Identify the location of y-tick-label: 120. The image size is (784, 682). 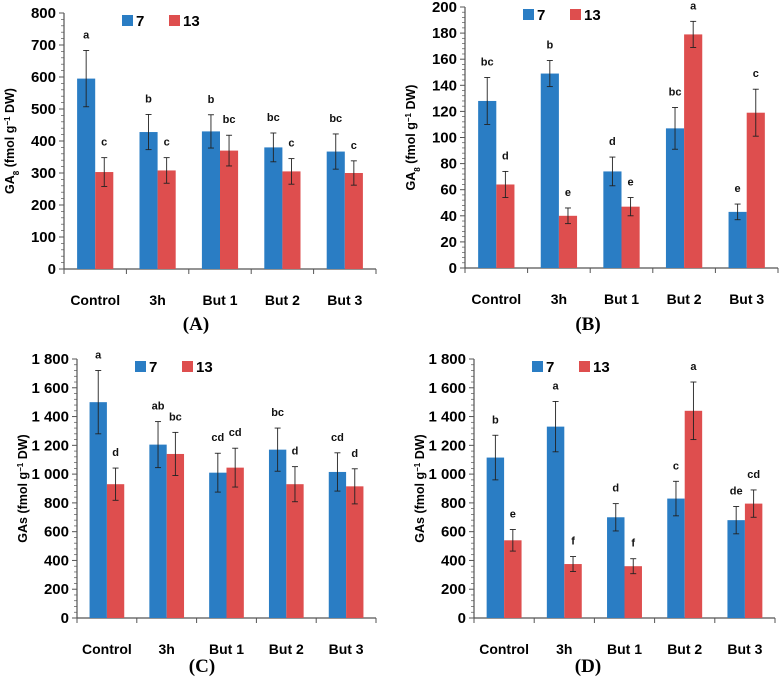
(444, 111).